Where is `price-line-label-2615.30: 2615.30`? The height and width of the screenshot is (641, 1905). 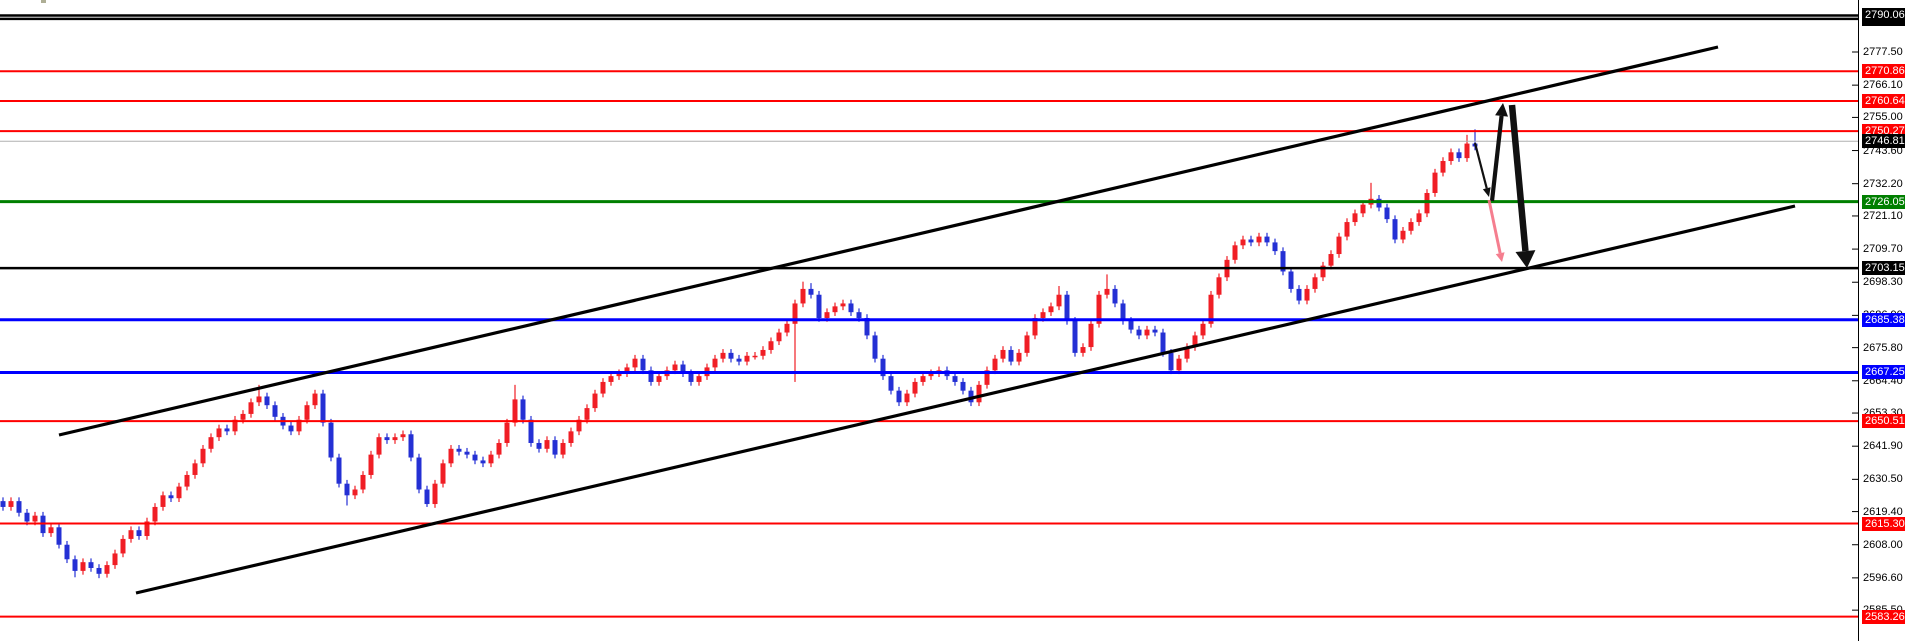 price-line-label-2615.30: 2615.30 is located at coordinates (1883, 523).